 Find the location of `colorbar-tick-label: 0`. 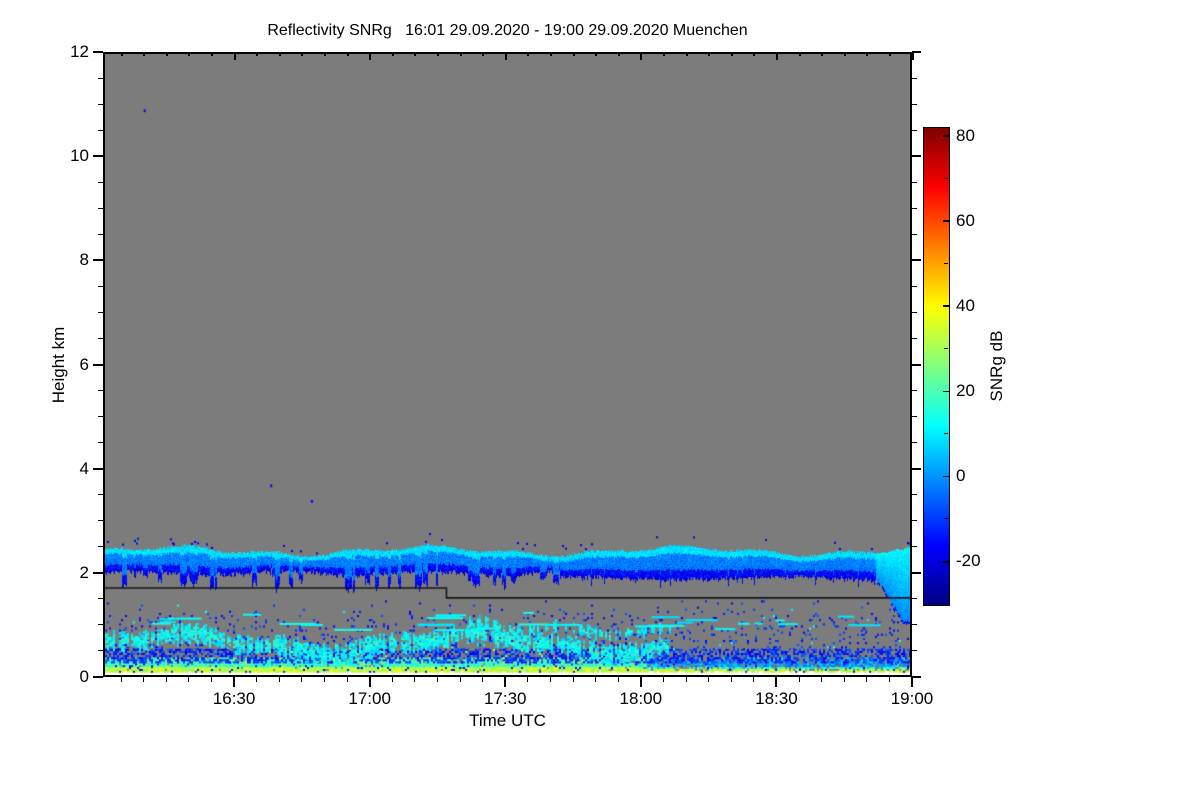

colorbar-tick-label: 0 is located at coordinates (961, 476).